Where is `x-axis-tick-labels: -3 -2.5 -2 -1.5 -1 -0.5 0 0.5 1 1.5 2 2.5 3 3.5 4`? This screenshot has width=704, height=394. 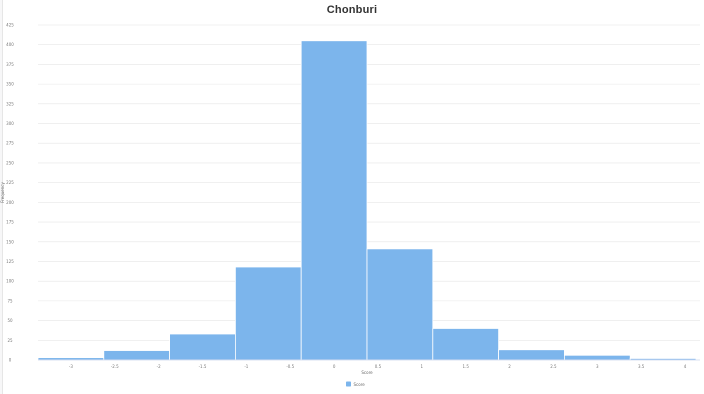
x-axis-tick-labels: -3 -2.5 -2 -1.5 -1 -0.5 0 0.5 1 1.5 2 2.5 3 3.5 4 is located at coordinates (378, 366).